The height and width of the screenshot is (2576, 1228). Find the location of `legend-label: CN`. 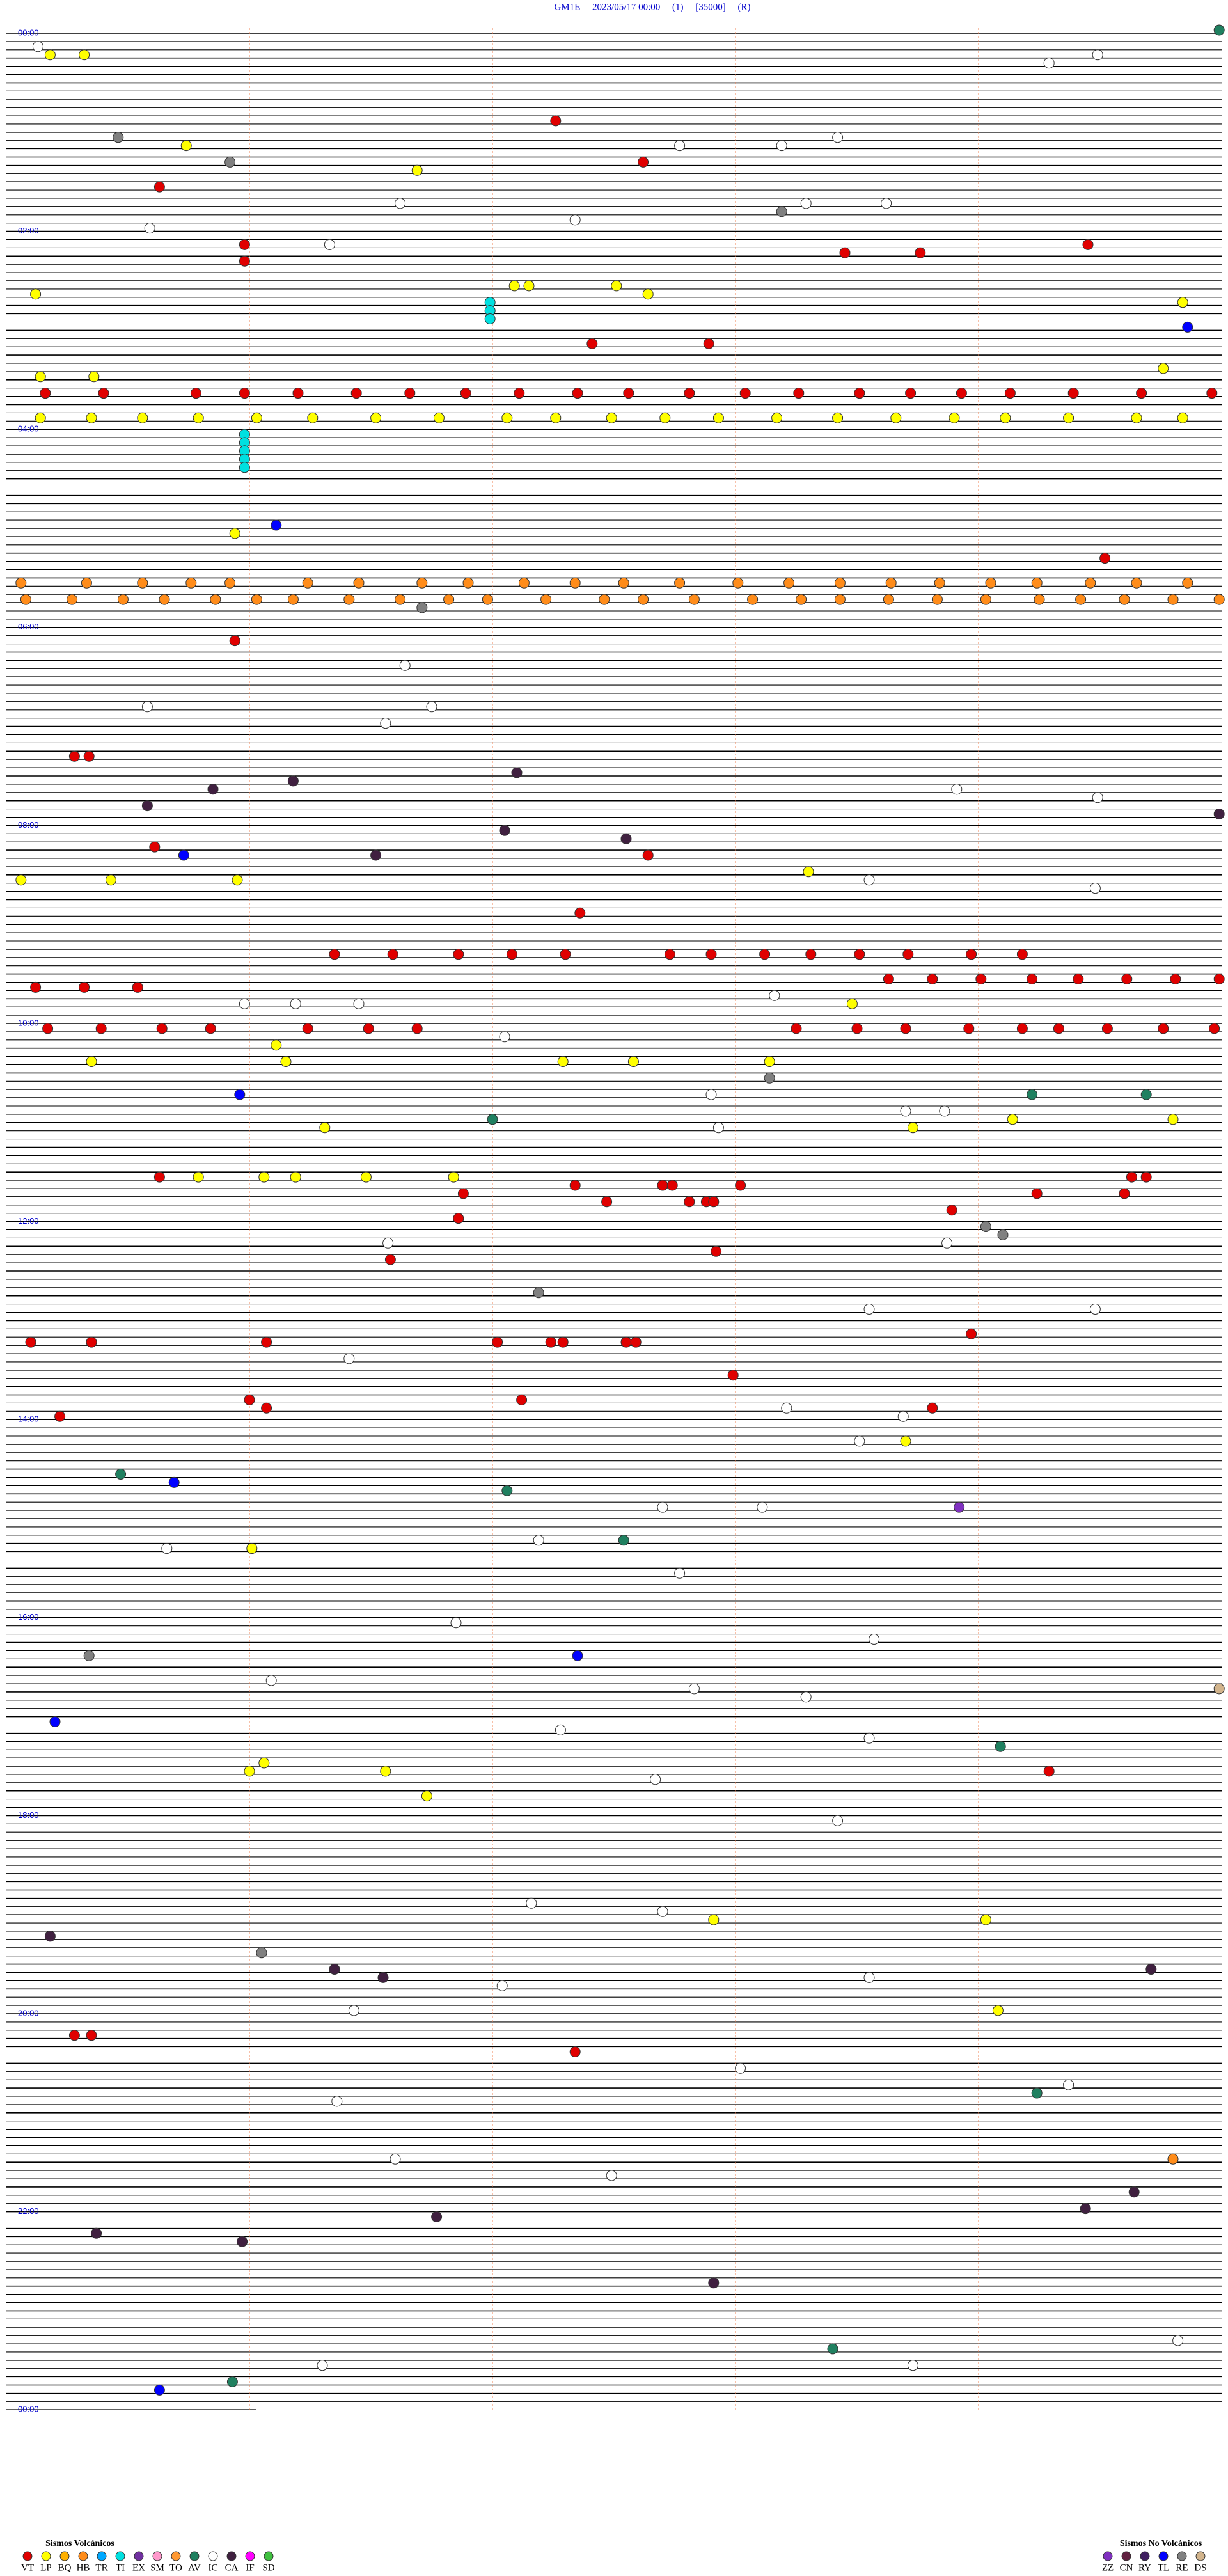

legend-label: CN is located at coordinates (1126, 2568).